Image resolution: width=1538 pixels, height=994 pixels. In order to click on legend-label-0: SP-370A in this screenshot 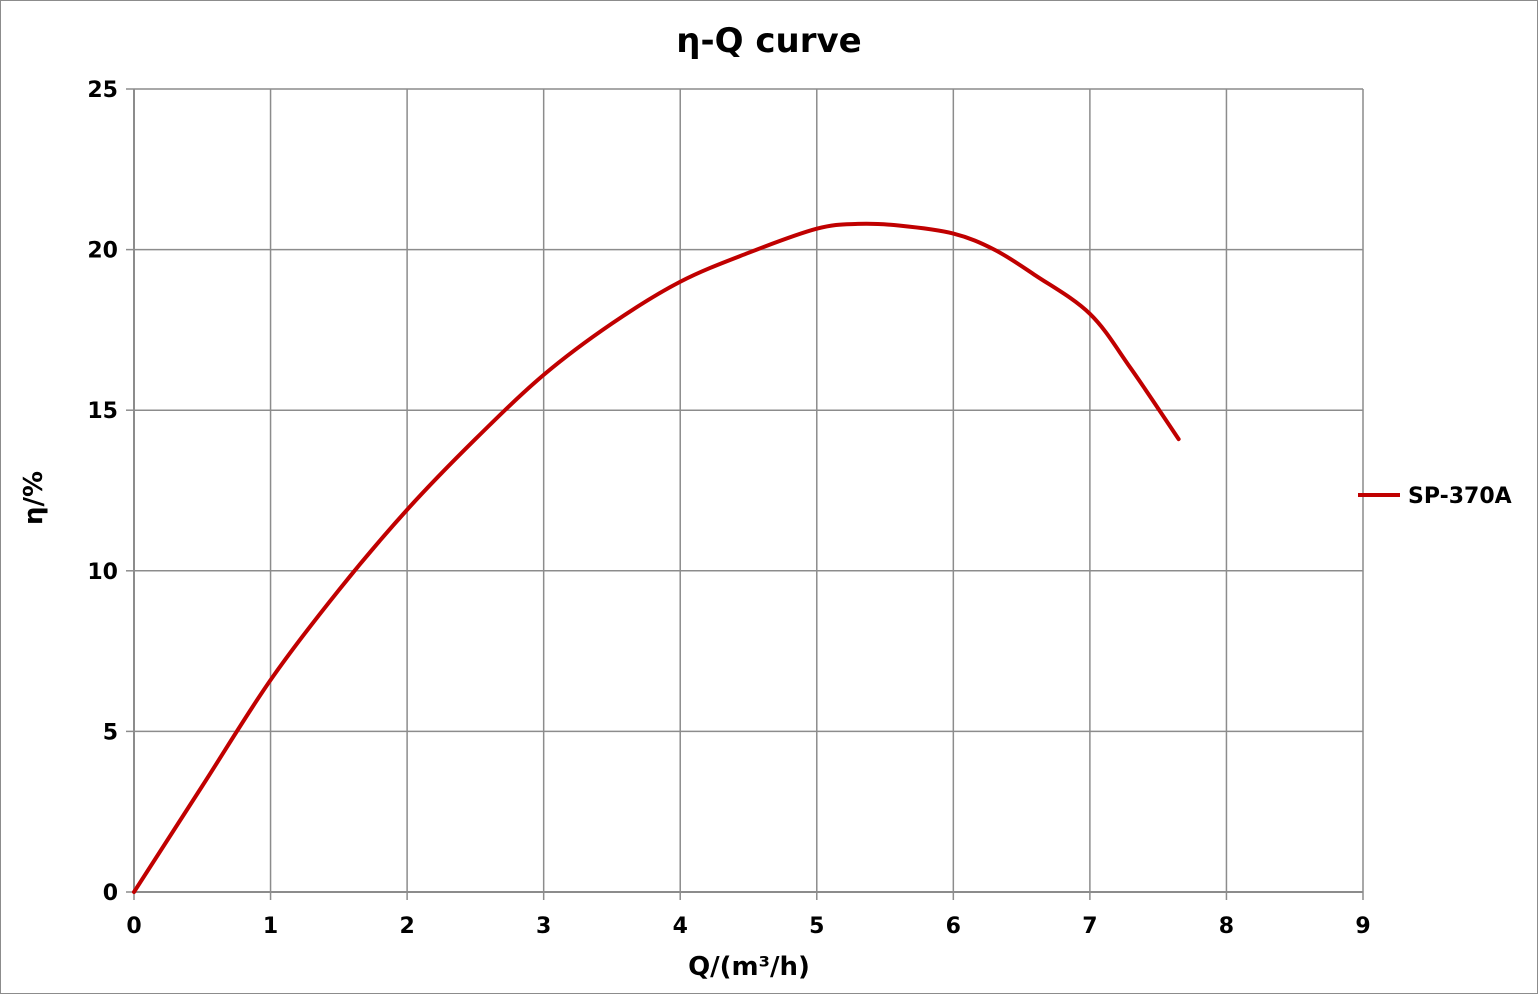, I will do `click(1460, 496)`.